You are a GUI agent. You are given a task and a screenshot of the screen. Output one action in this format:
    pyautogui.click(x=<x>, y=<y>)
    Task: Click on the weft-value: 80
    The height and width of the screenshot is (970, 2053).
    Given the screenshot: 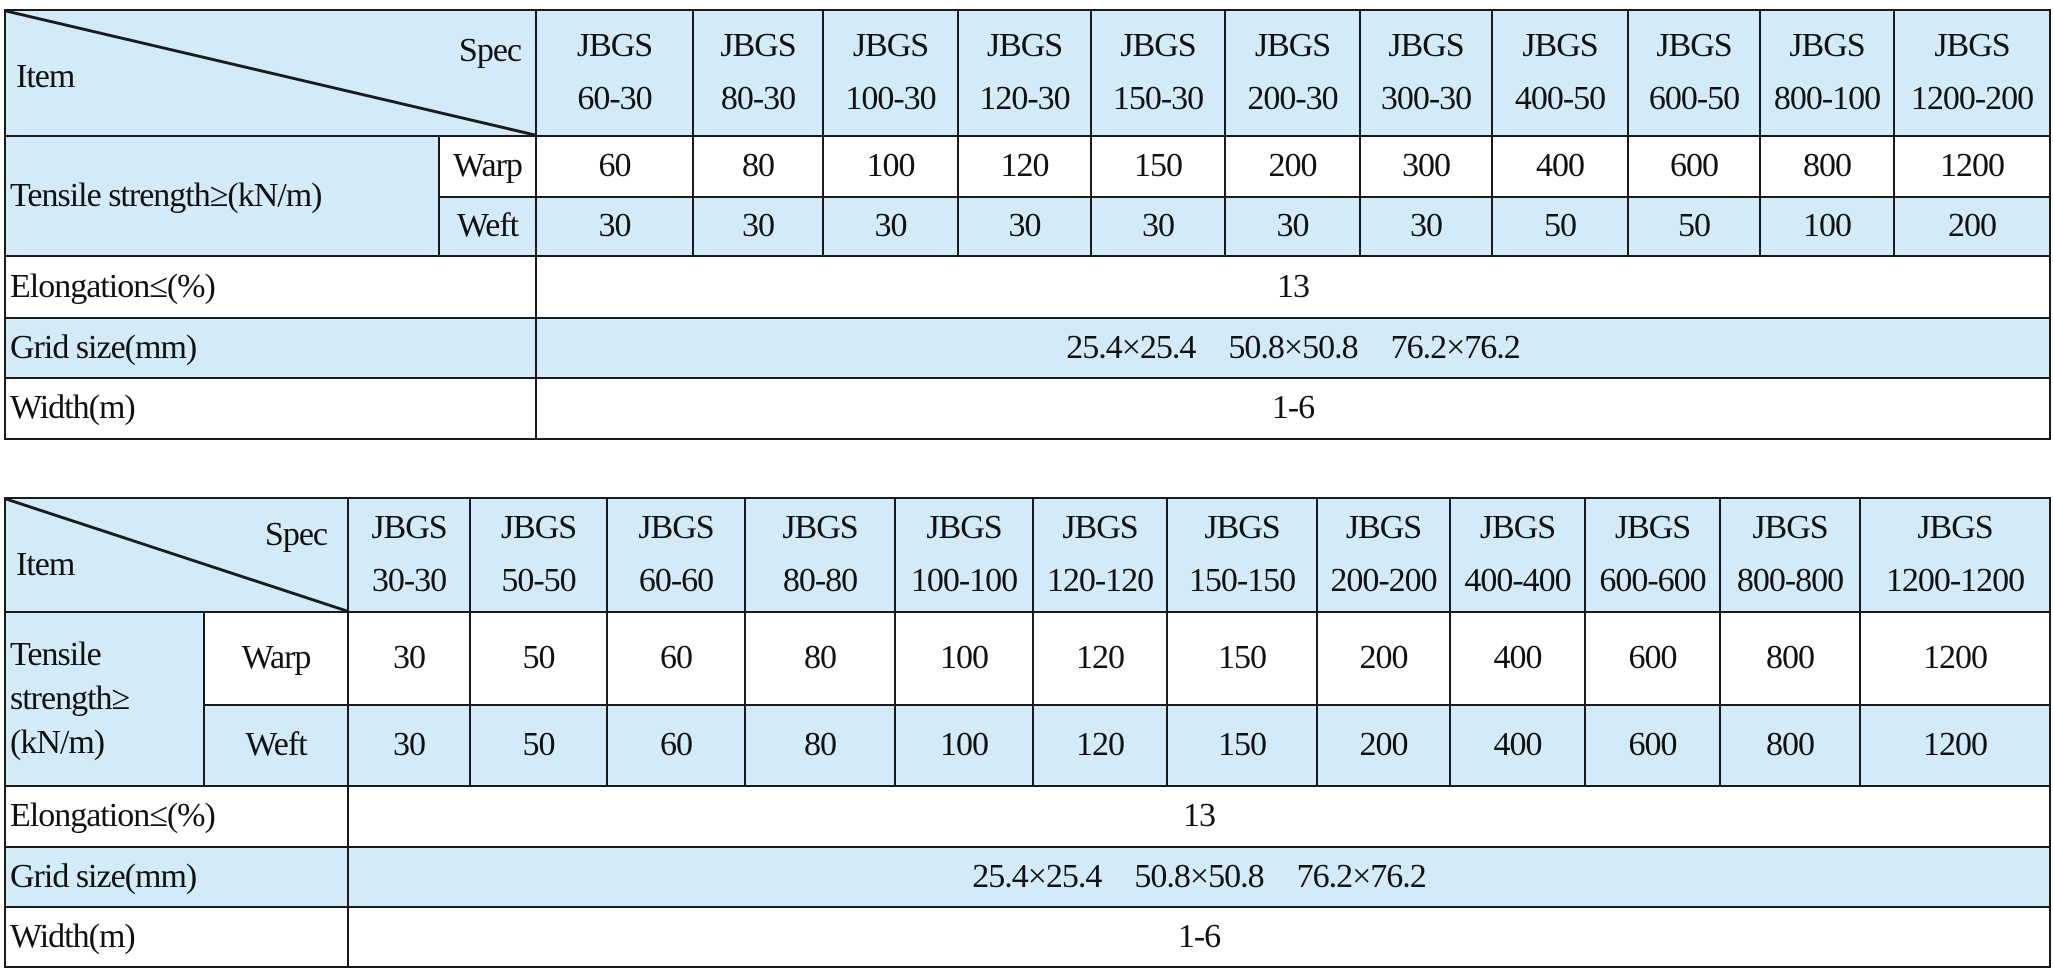 What is the action you would take?
    pyautogui.click(x=820, y=745)
    